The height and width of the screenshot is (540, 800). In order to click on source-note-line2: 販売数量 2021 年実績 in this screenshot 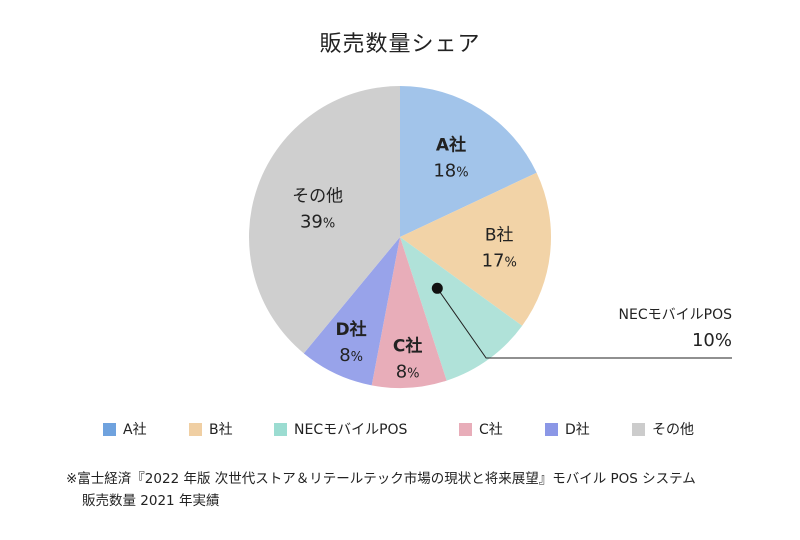, I will do `click(151, 501)`.